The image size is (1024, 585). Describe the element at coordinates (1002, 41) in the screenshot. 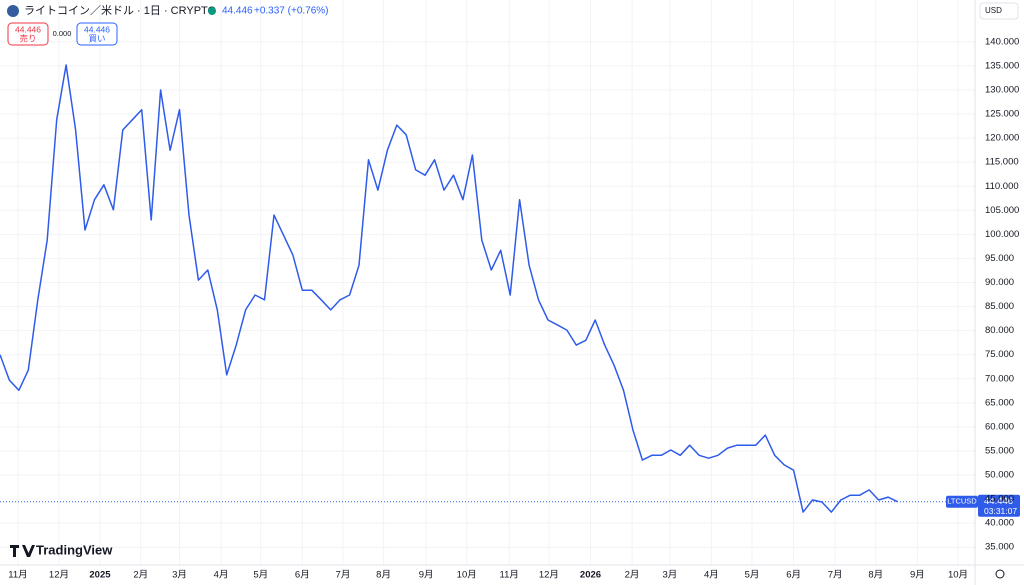

I see `y-tick-label: 140.000` at that location.